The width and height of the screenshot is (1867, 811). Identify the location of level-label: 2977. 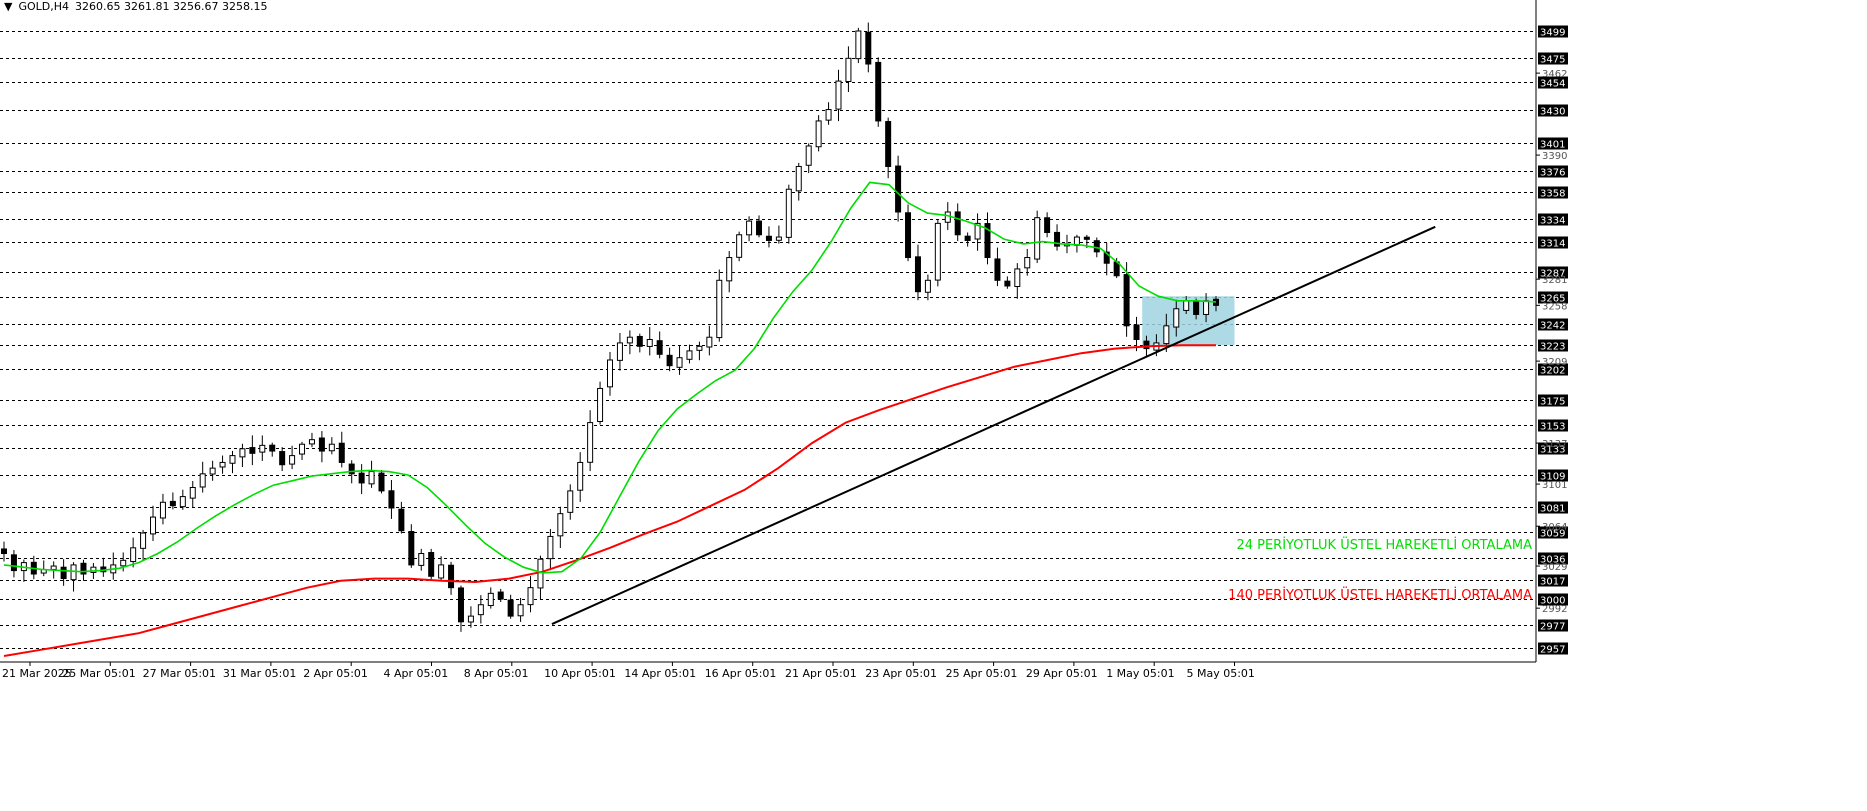
(1552, 627).